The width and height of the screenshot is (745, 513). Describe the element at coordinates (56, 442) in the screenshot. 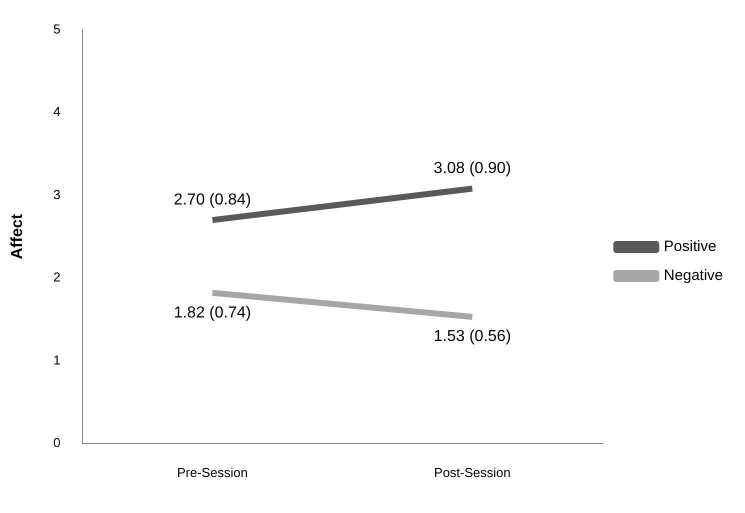

I see `y-tick-label: 0` at that location.